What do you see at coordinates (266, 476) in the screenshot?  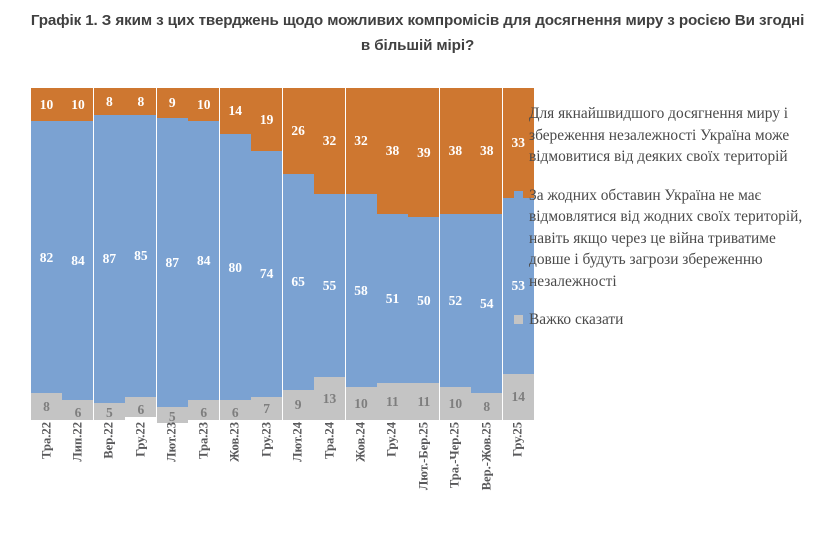 I see `x-axis-tick: Гру.23` at bounding box center [266, 476].